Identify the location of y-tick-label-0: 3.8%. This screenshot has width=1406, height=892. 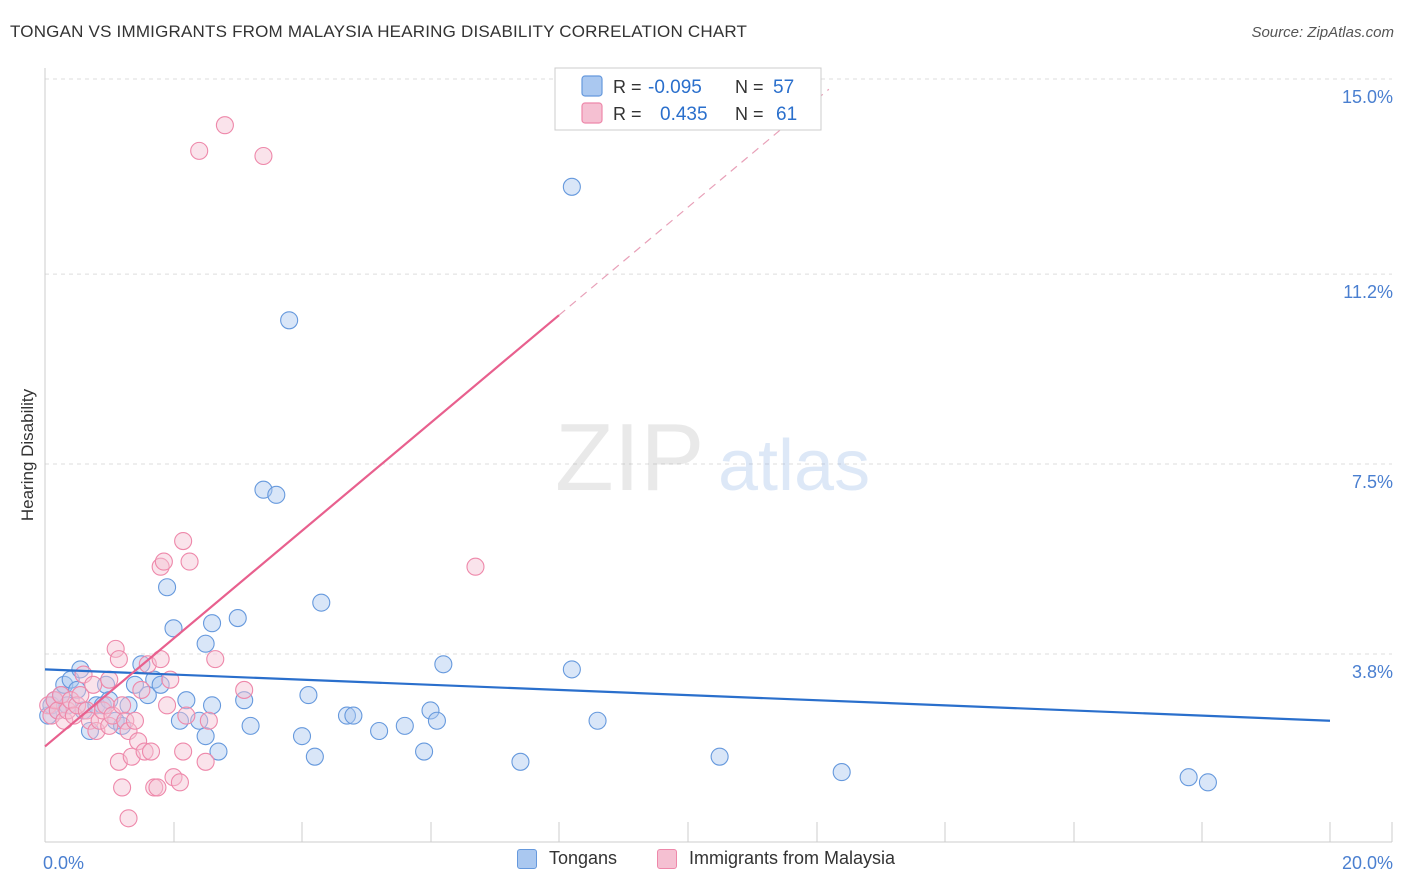
(1372, 672).